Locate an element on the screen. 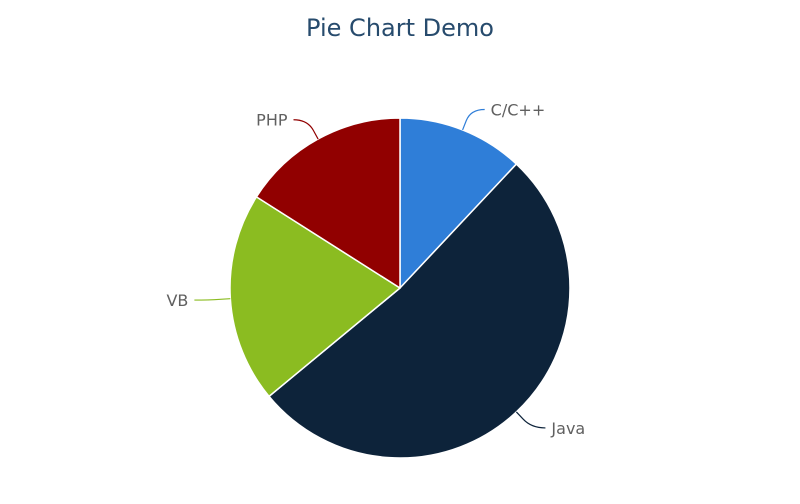 This screenshot has height=504, width=800. chart-title: Pie Chart Demo is located at coordinates (400, 28).